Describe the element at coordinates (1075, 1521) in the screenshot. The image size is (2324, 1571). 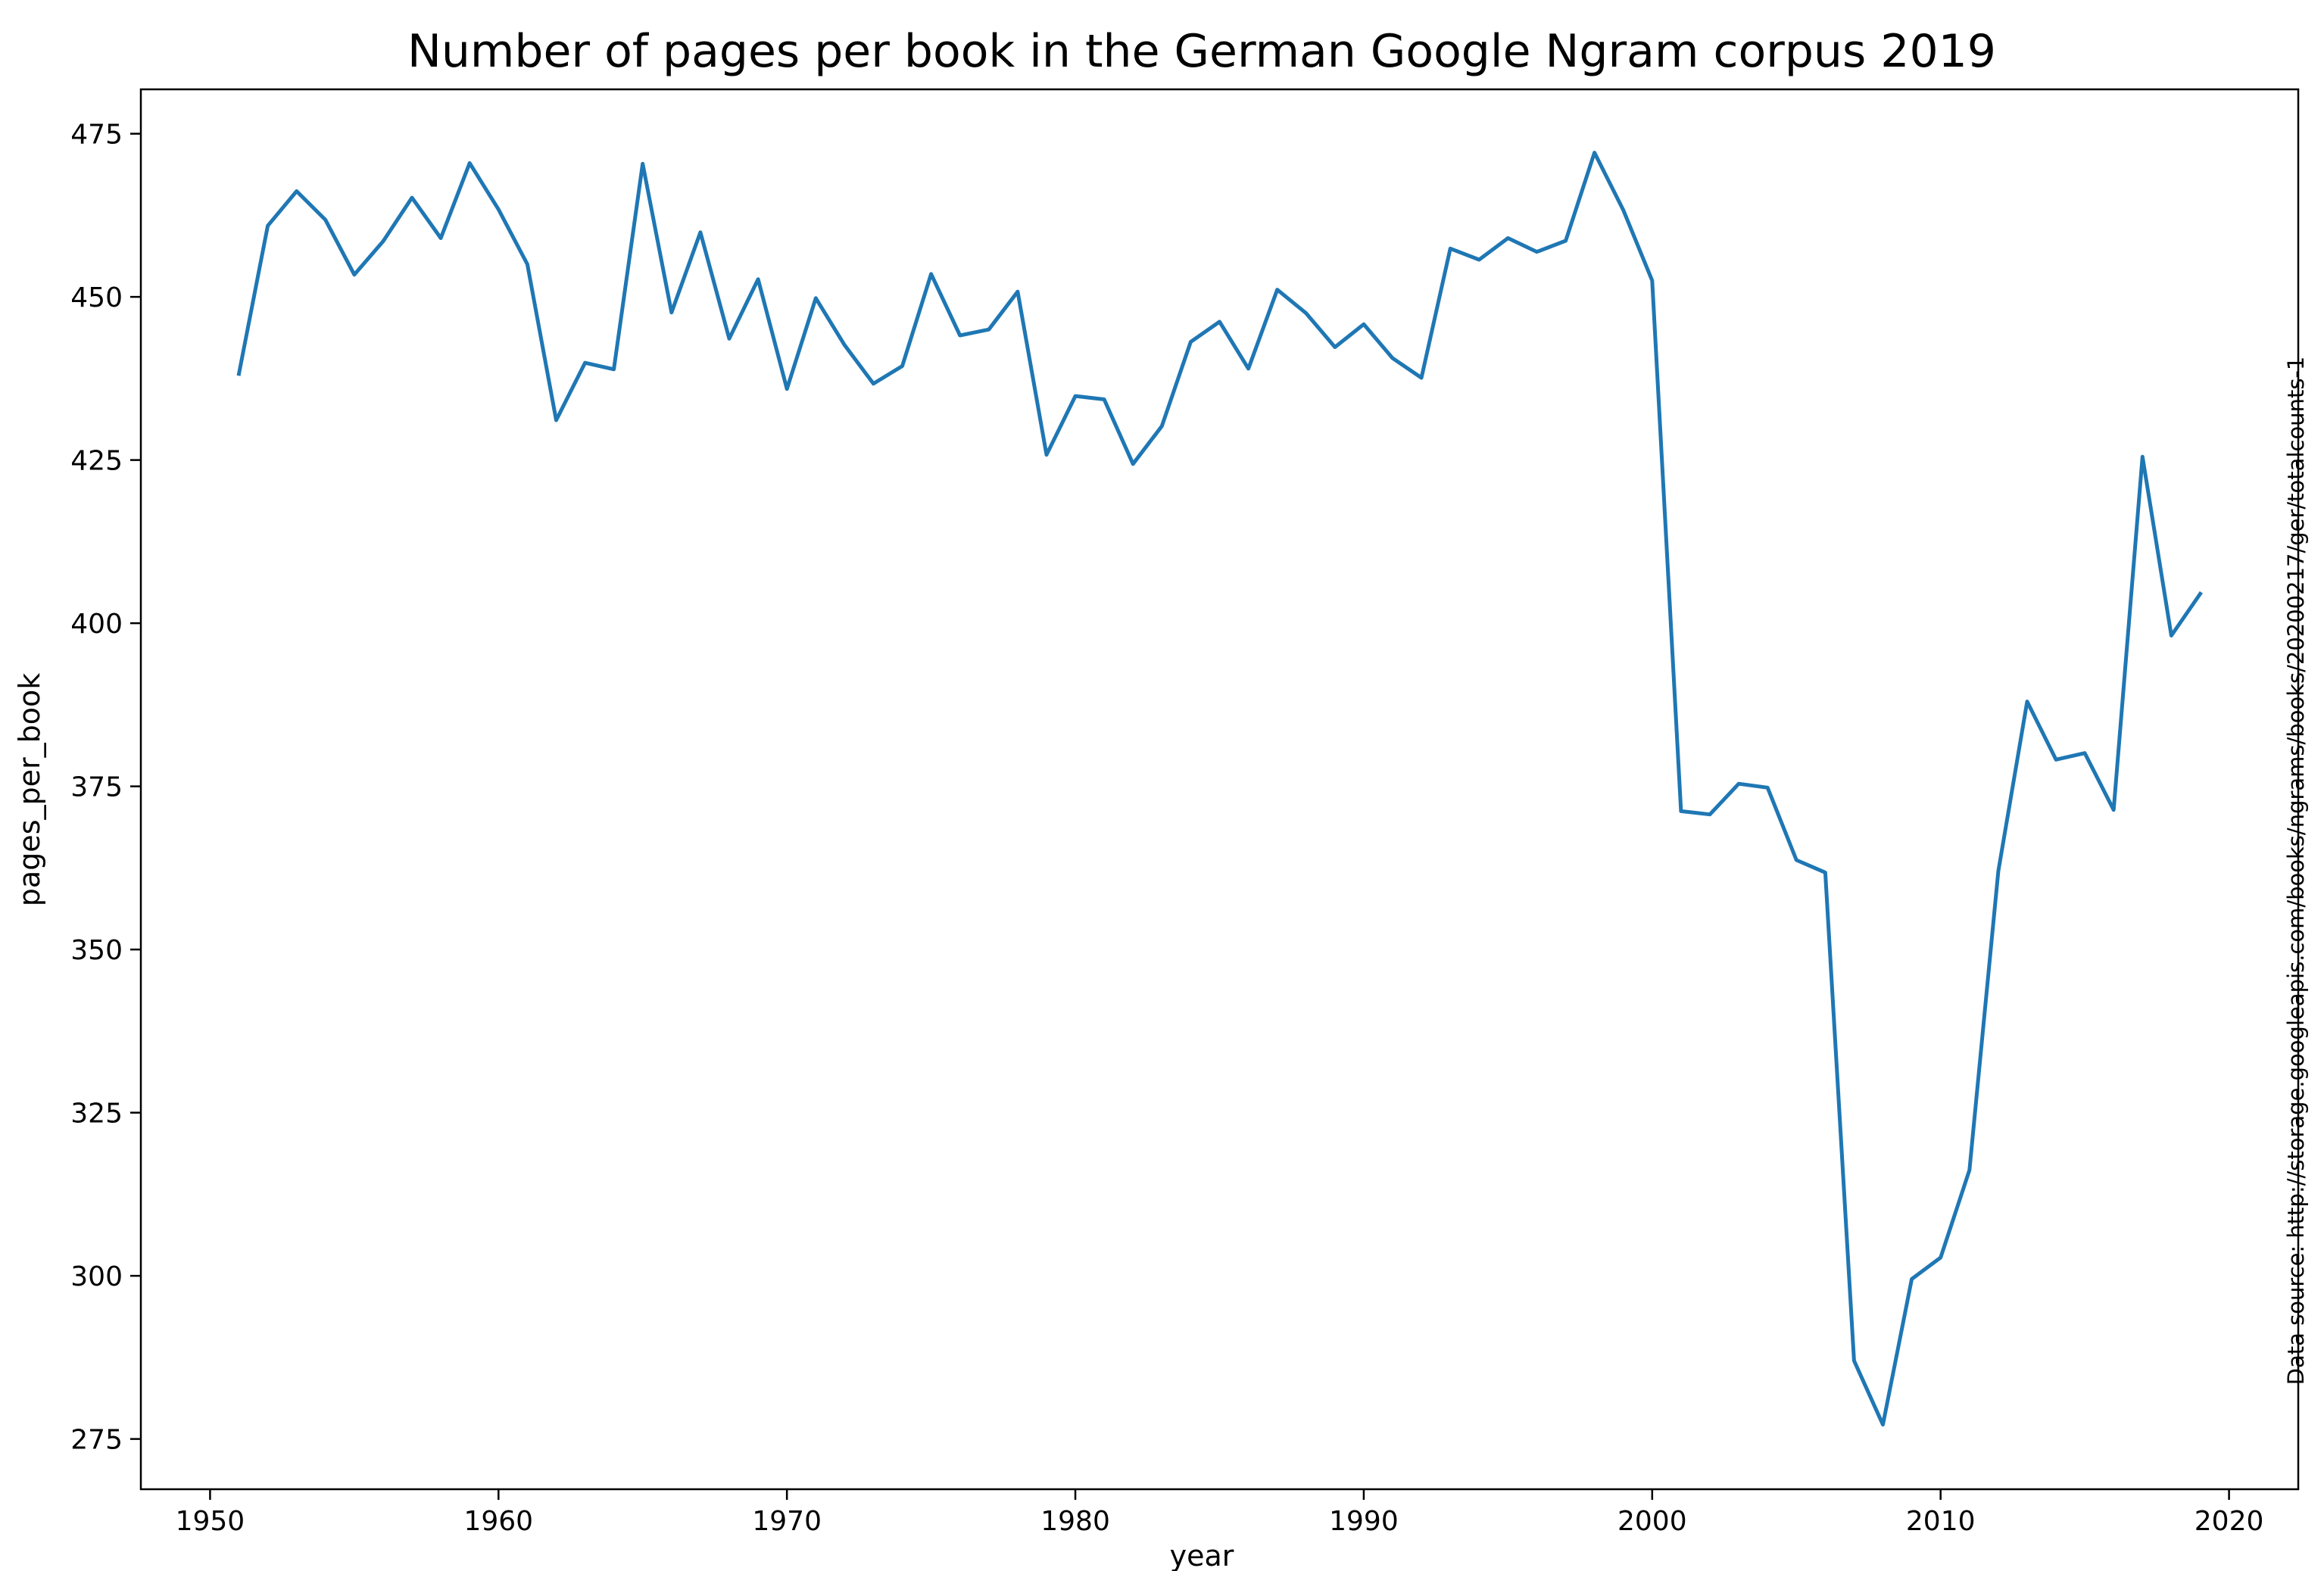
I see `x-tick-label-1980: 1980` at that location.